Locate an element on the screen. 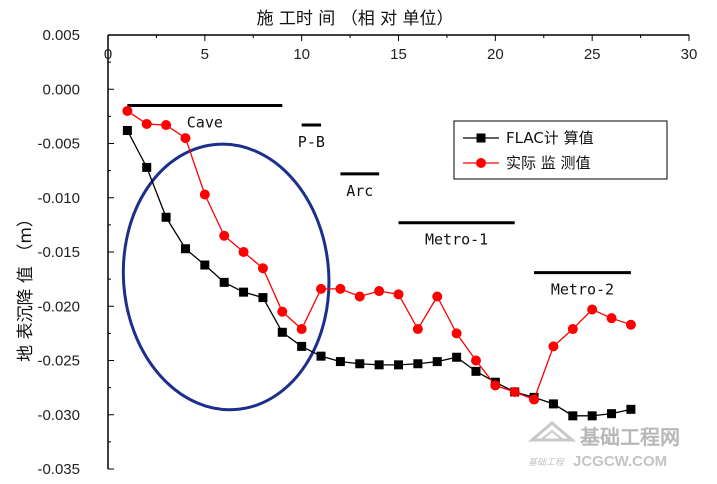  phase-label: Metro-2 is located at coordinates (582, 290).